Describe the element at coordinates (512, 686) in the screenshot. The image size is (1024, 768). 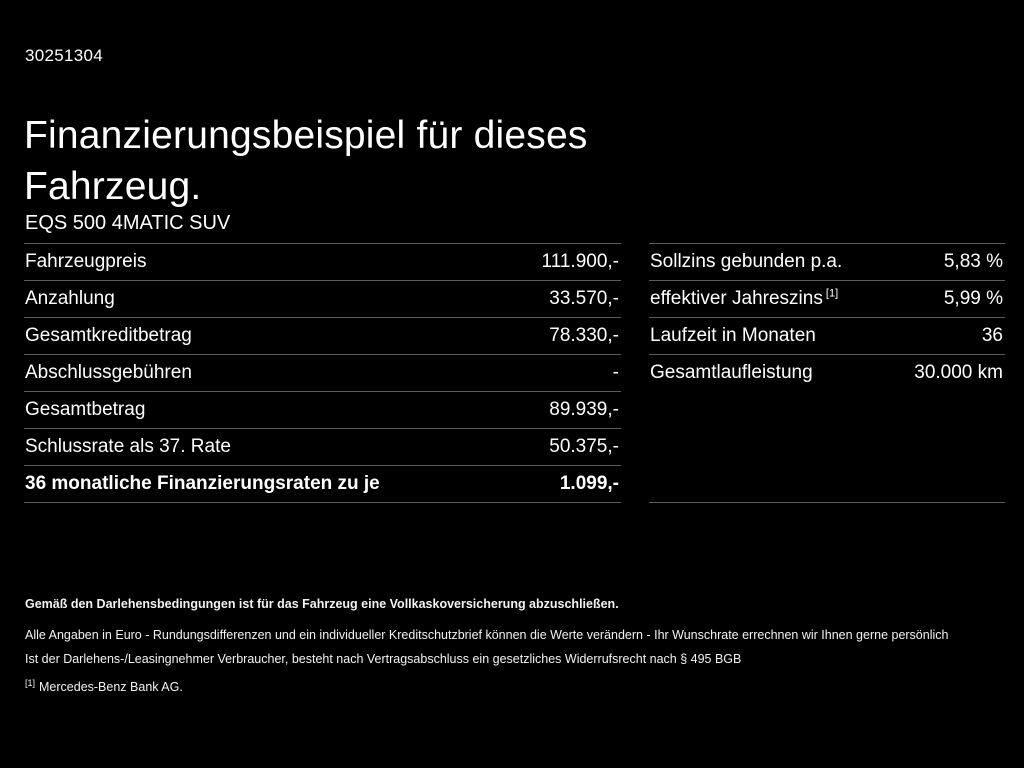
I see `footnote: [1] Mercedes-Benz Bank AG.` at that location.